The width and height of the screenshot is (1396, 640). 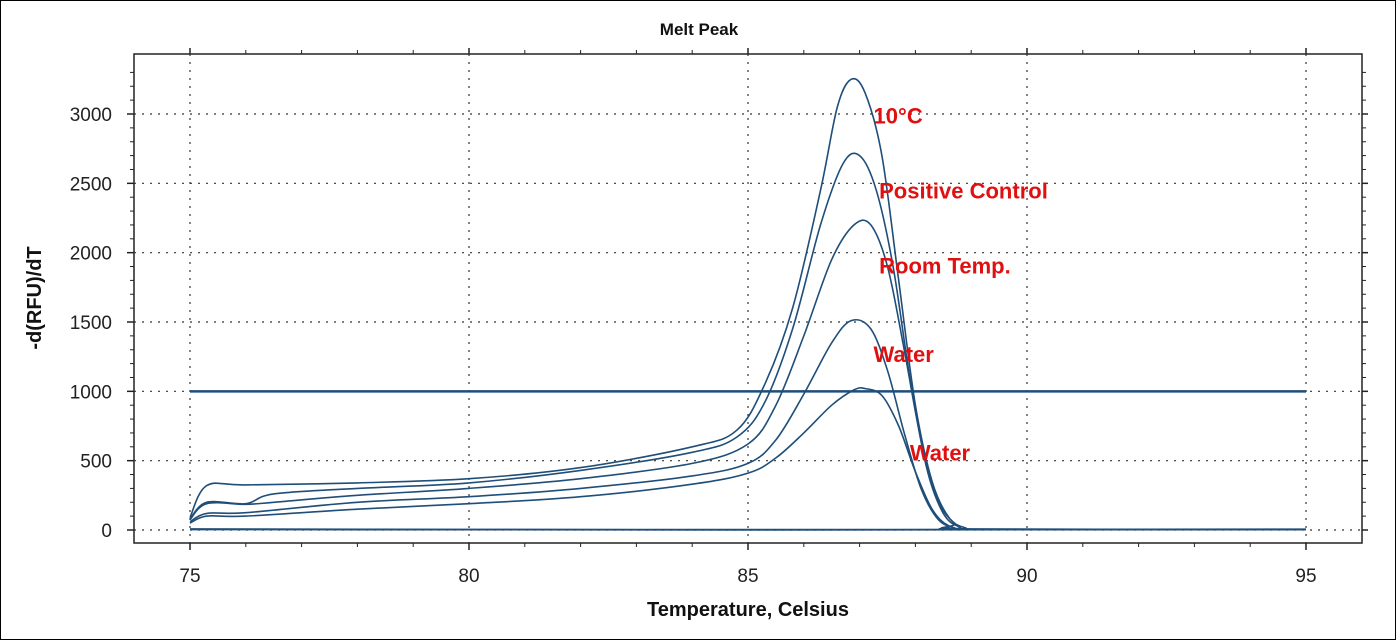 What do you see at coordinates (1026, 576) in the screenshot?
I see `x-tick-label: 90` at bounding box center [1026, 576].